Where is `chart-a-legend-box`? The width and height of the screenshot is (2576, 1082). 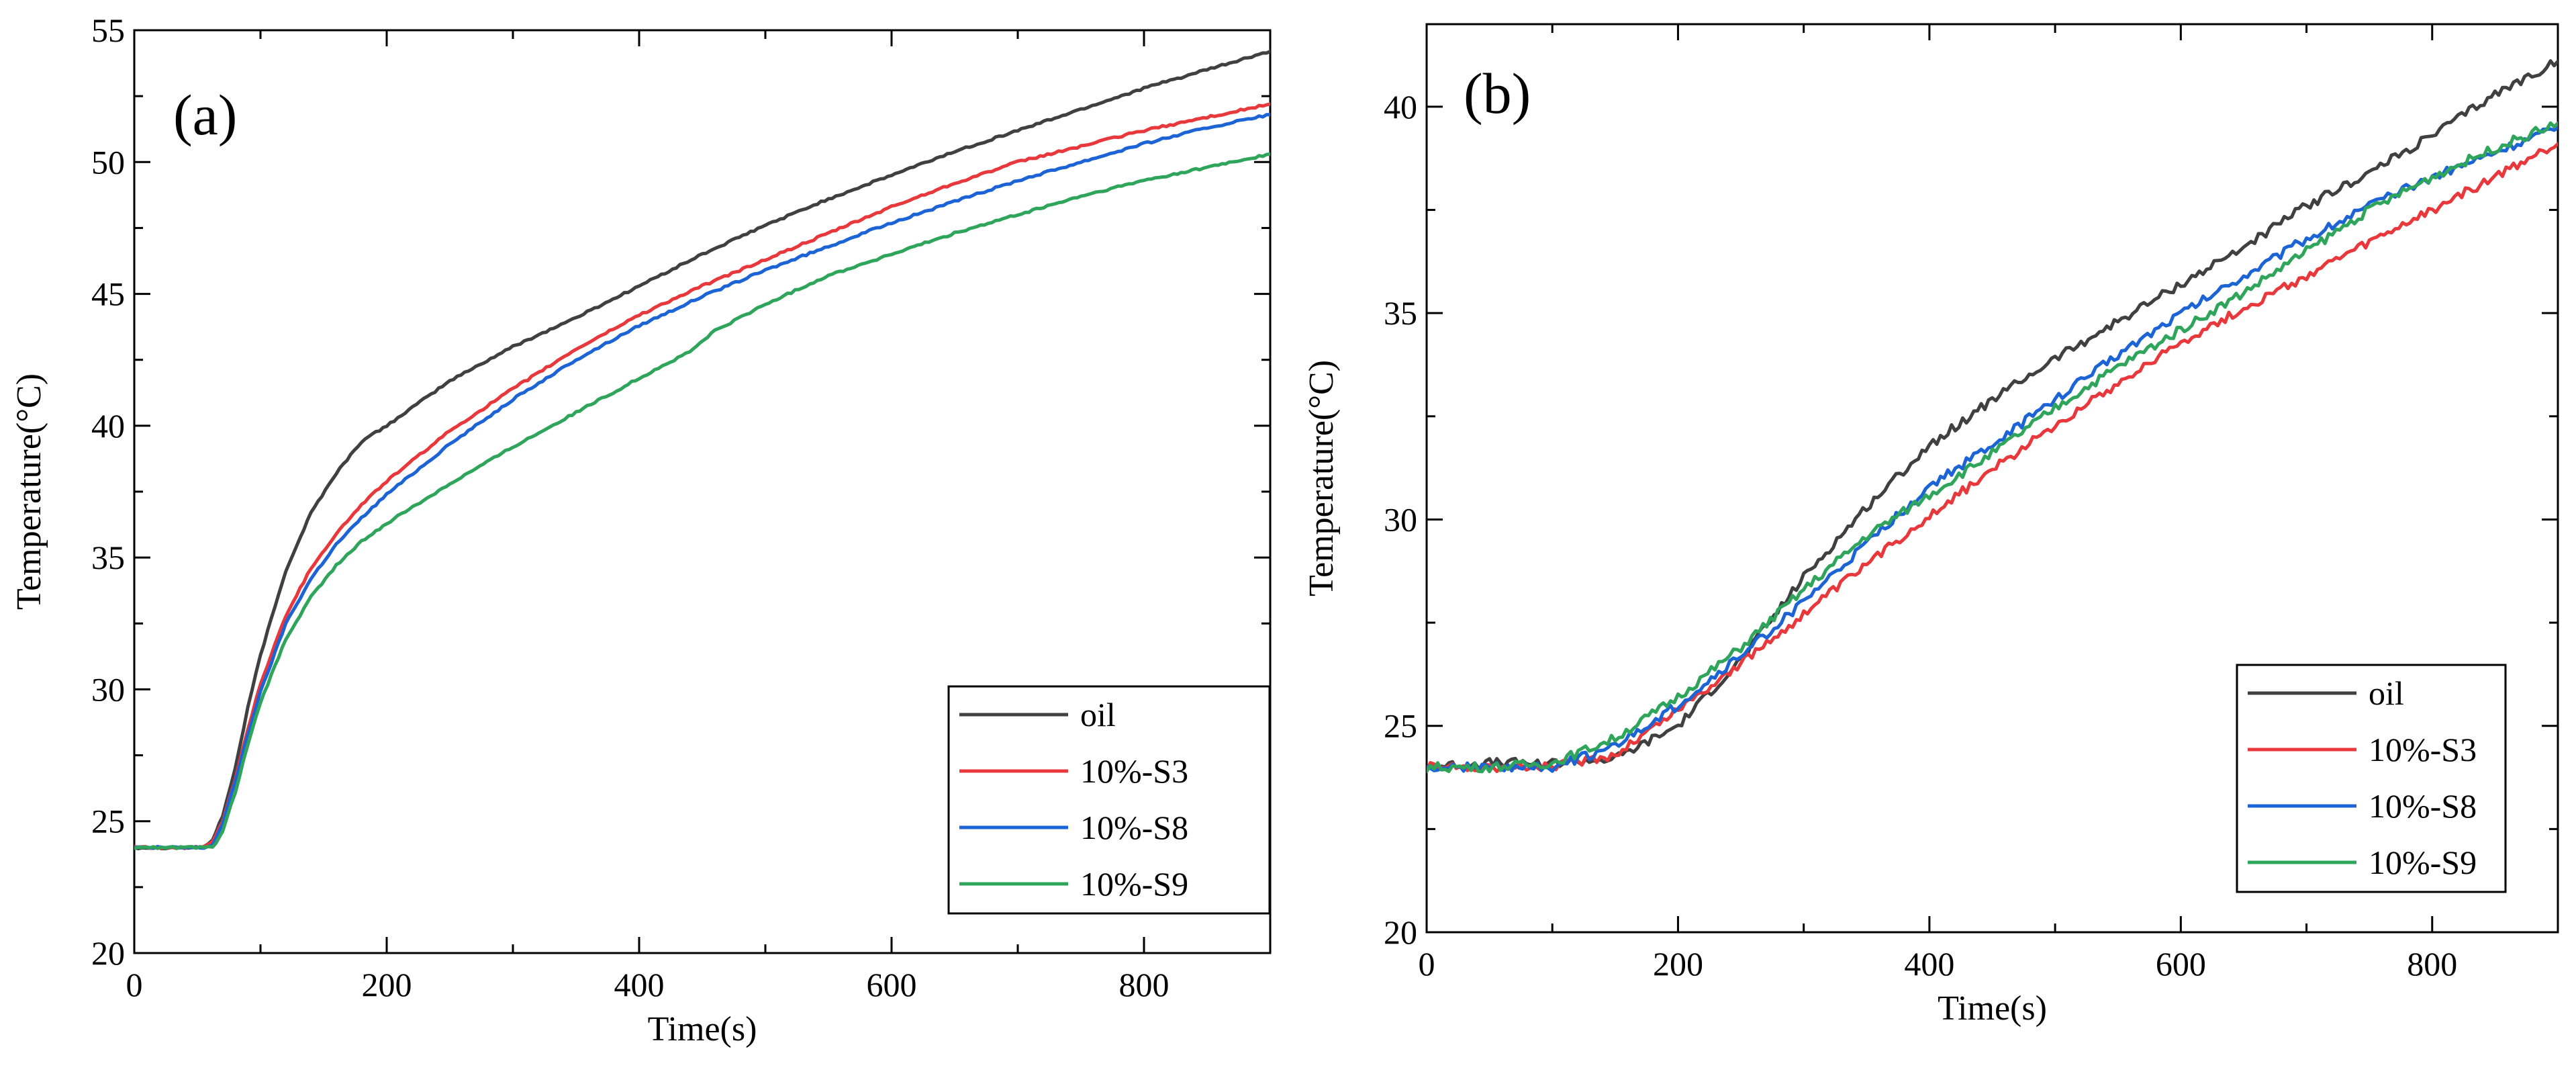 chart-a-legend-box is located at coordinates (1109, 800).